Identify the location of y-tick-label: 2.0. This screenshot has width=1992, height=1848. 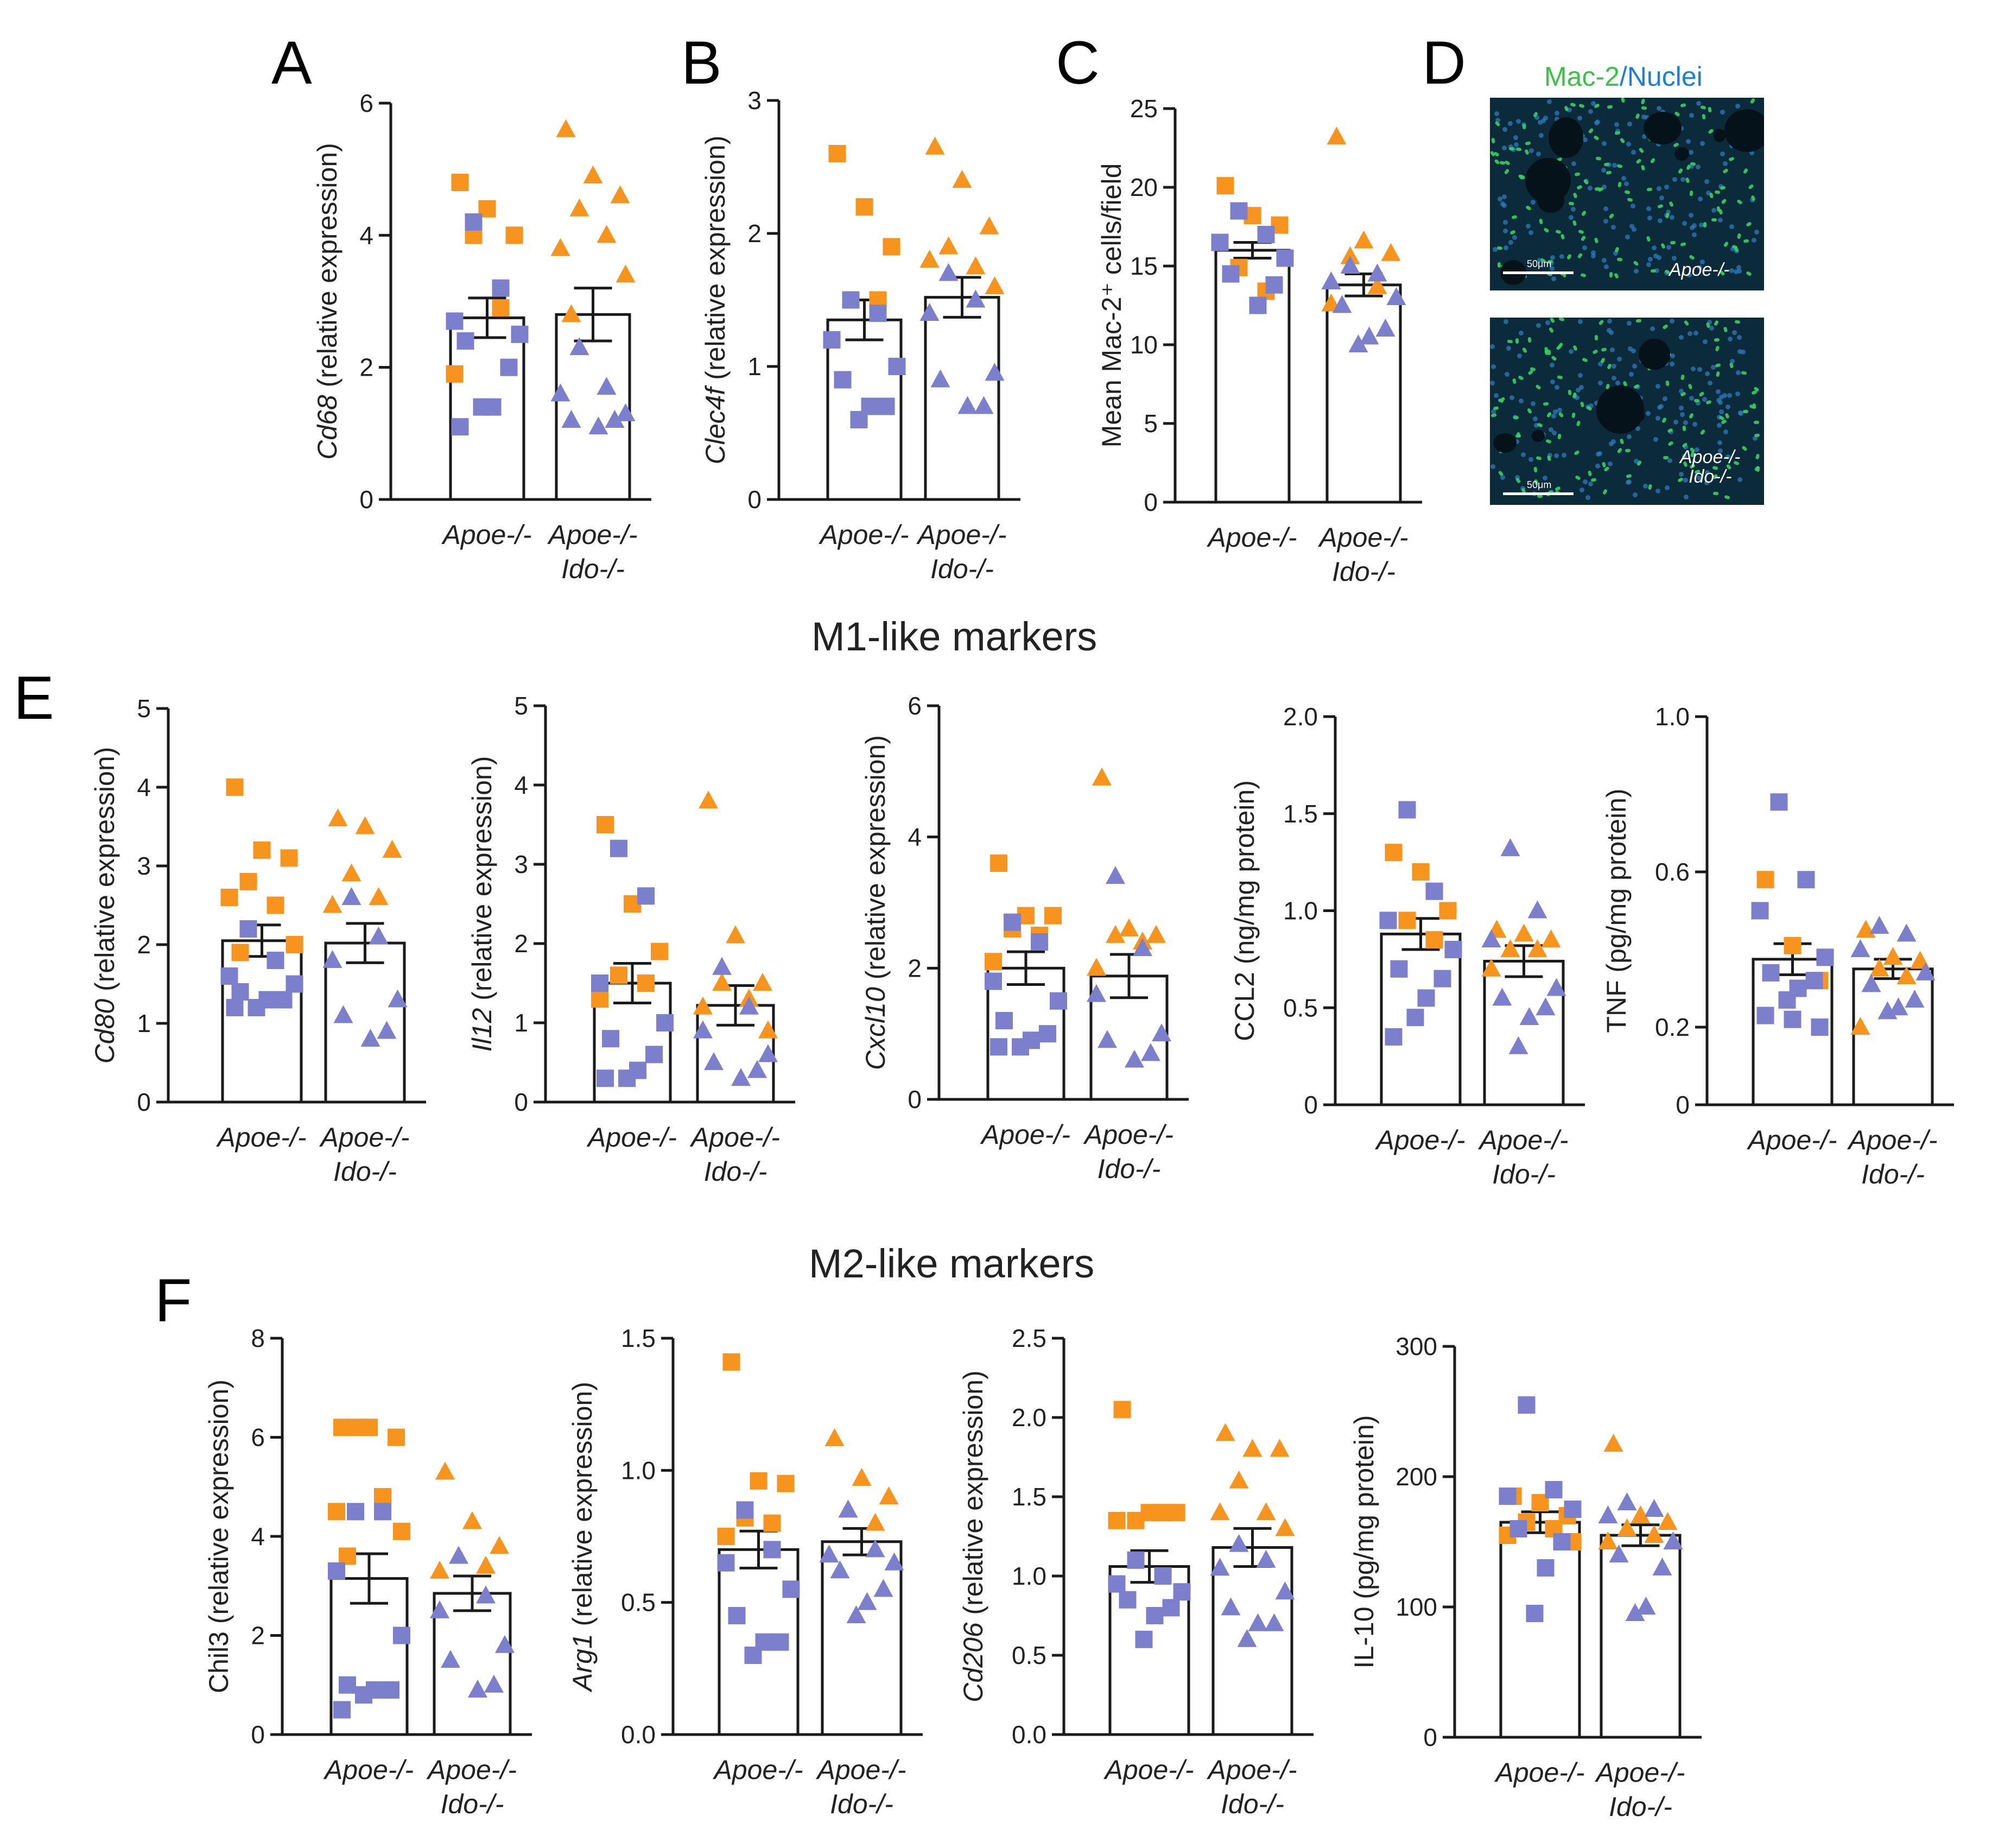
(1029, 1418).